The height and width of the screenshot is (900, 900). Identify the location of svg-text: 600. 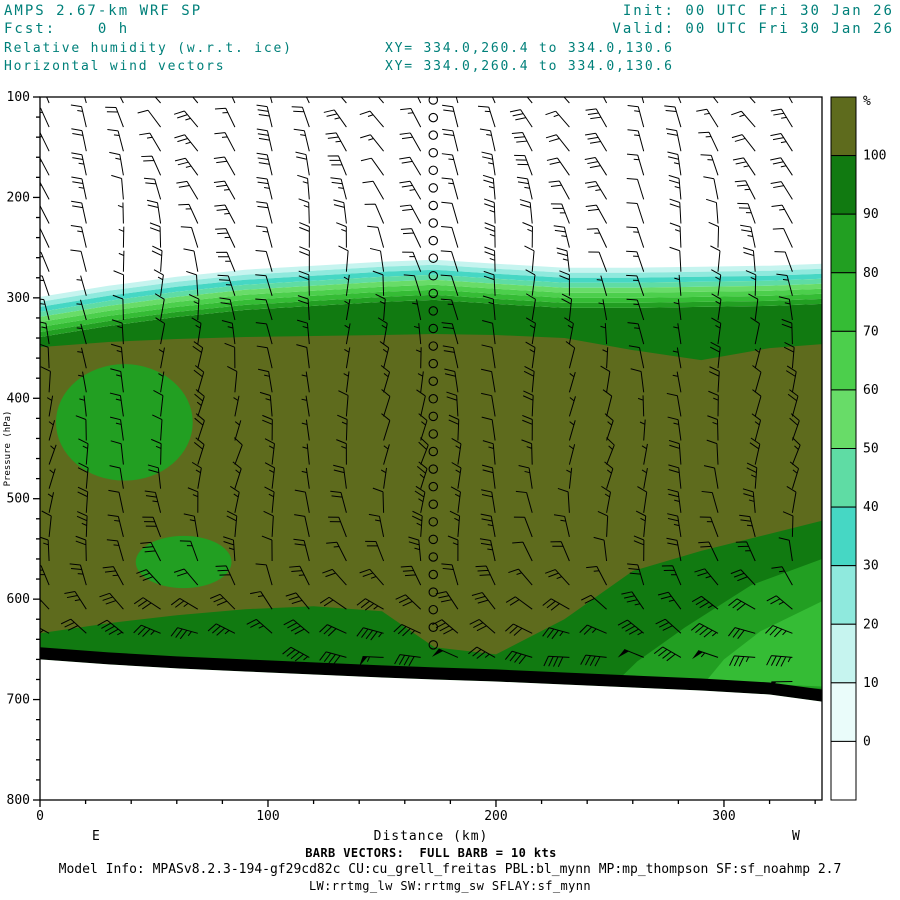
(18, 599).